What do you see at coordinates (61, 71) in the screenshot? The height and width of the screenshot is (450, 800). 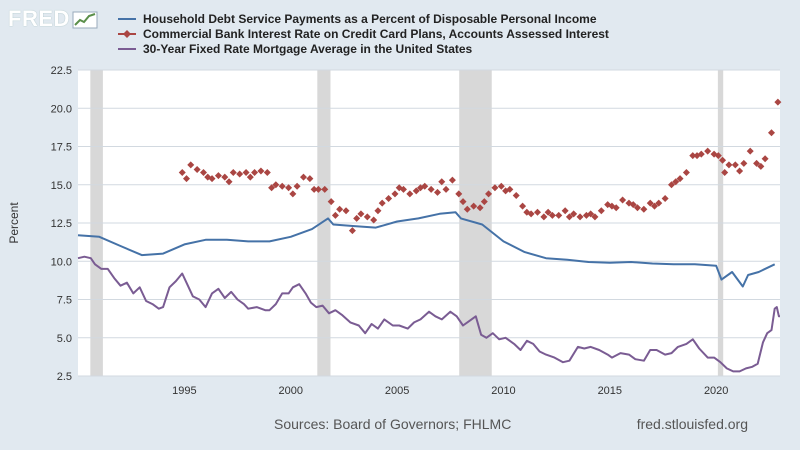 I see `y-tick-label: 22.5` at bounding box center [61, 71].